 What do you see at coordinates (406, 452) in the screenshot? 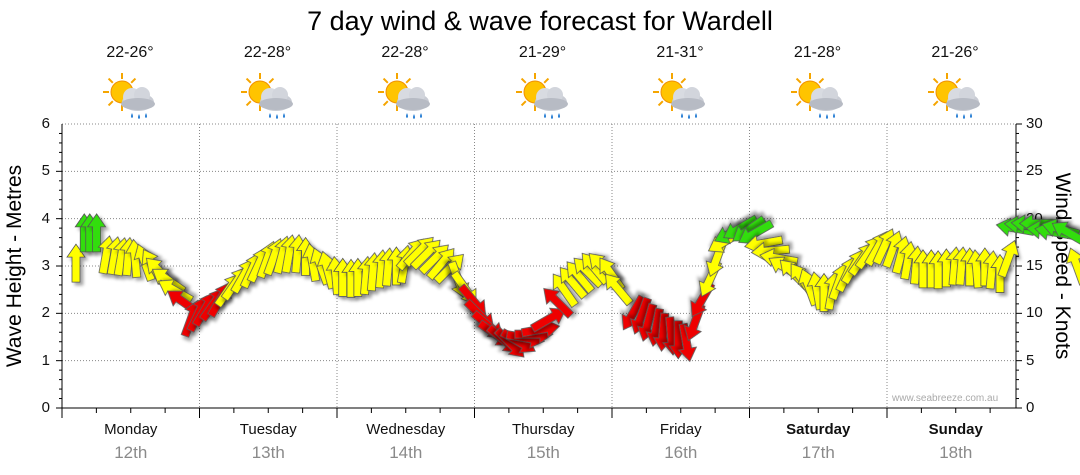
I see `day-date-label: 14th` at bounding box center [406, 452].